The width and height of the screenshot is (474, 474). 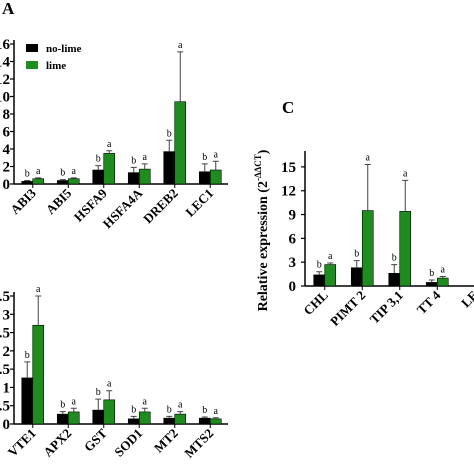 I want to click on y-tick-label: 2.5, so click(x=5, y=334).